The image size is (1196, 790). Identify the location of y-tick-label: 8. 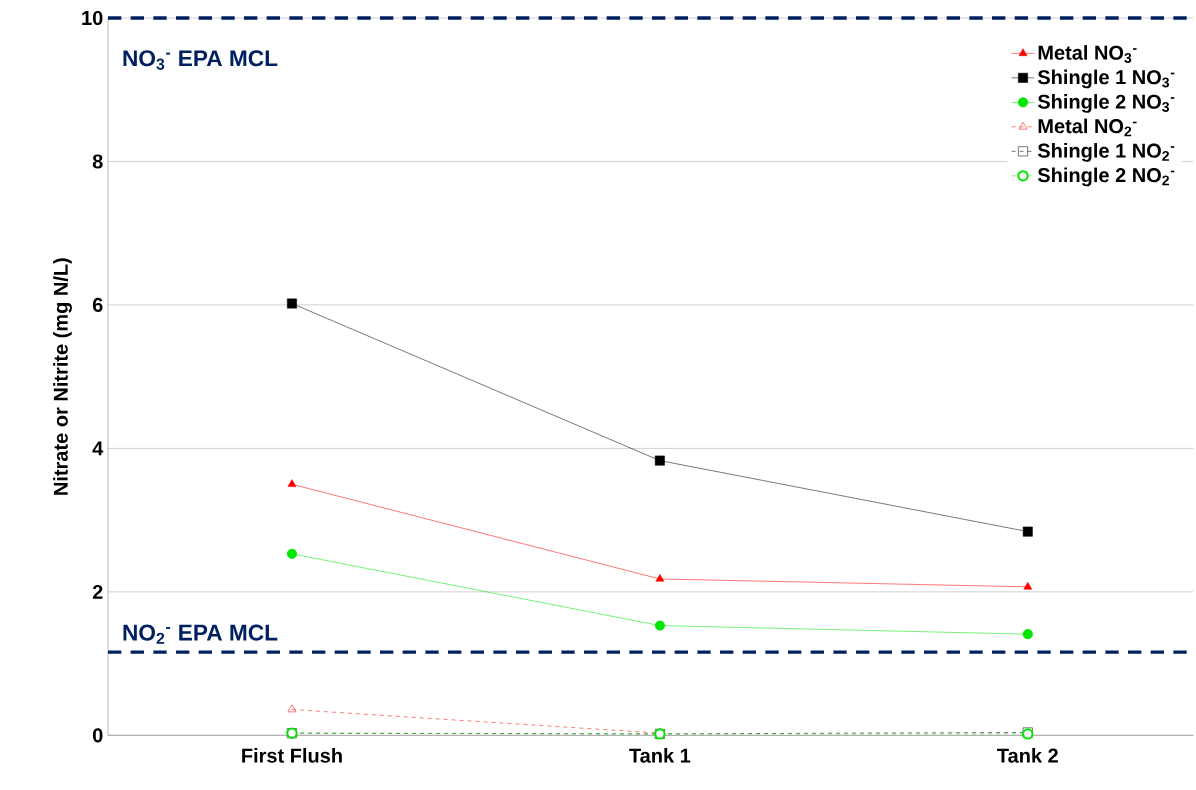
(97, 161).